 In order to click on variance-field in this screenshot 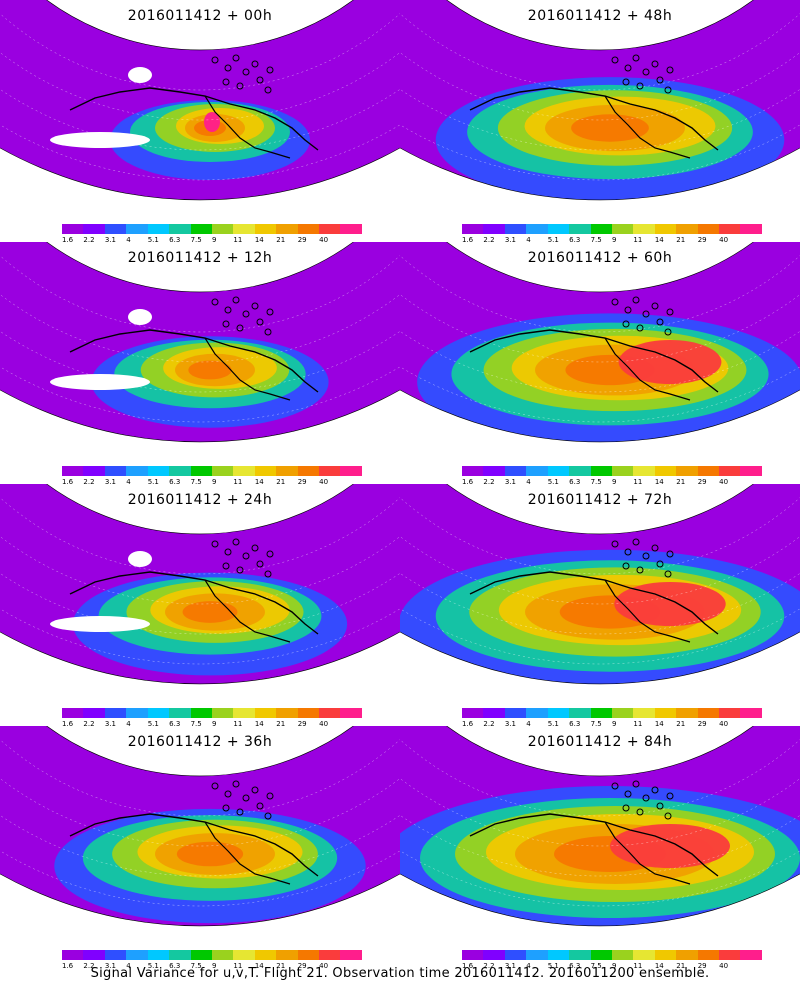, I will do `click(200, 584)`.